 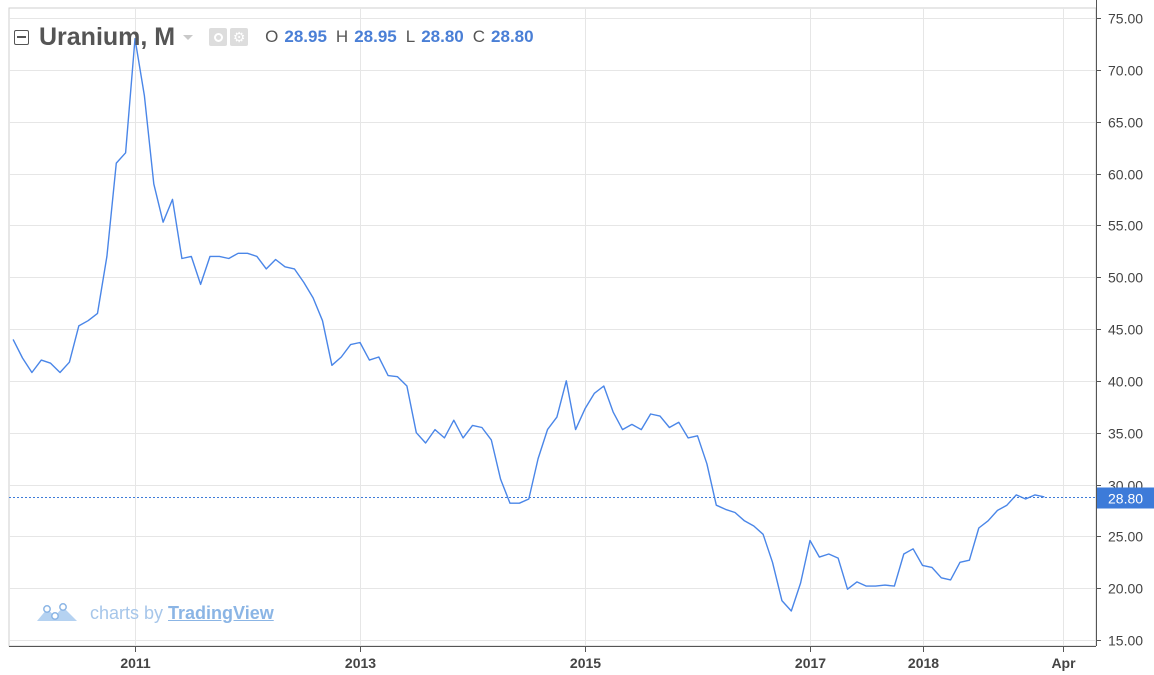 What do you see at coordinates (188, 37) in the screenshot?
I see `chevron-down-icon` at bounding box center [188, 37].